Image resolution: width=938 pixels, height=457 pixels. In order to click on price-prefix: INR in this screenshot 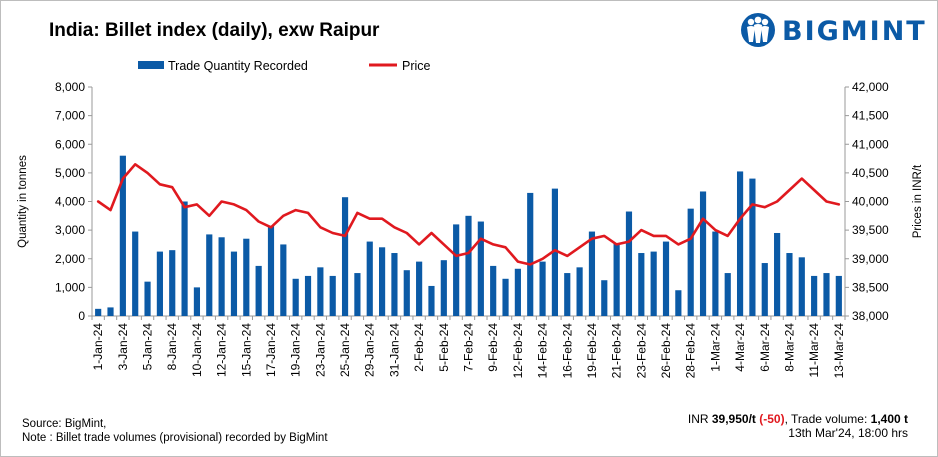, I will do `click(699, 419)`.